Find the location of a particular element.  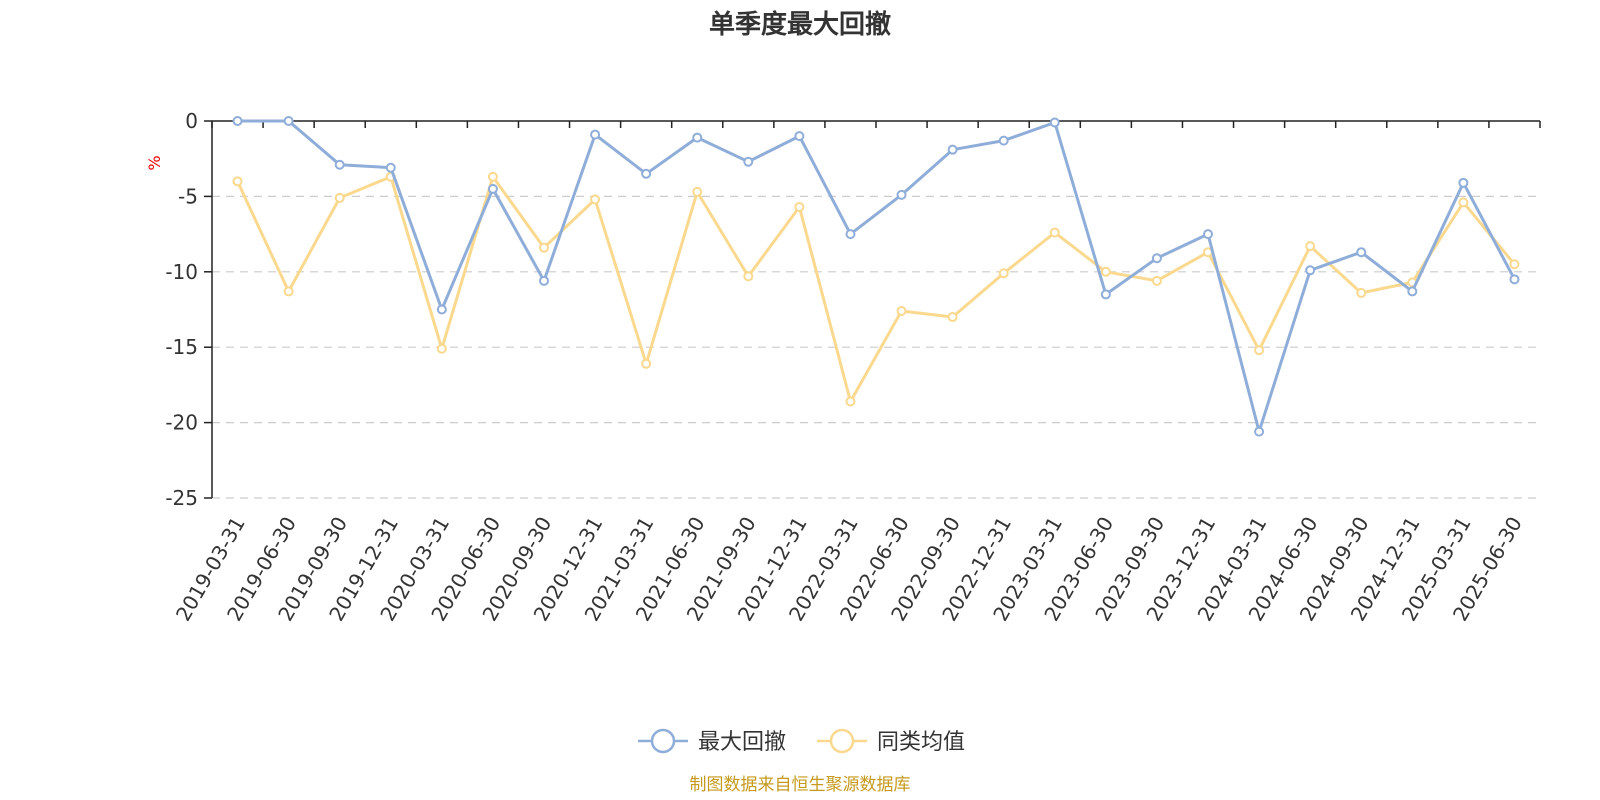

chart-title: 单季度最大回撤 is located at coordinates (800, 24).